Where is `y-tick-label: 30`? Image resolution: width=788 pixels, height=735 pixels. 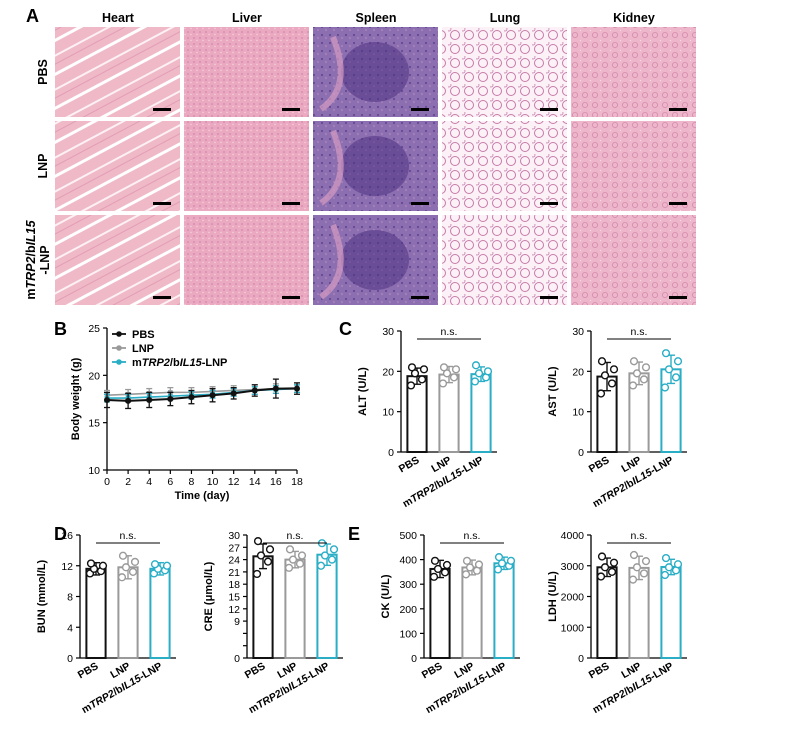 y-tick-label: 30 is located at coordinates (388, 332).